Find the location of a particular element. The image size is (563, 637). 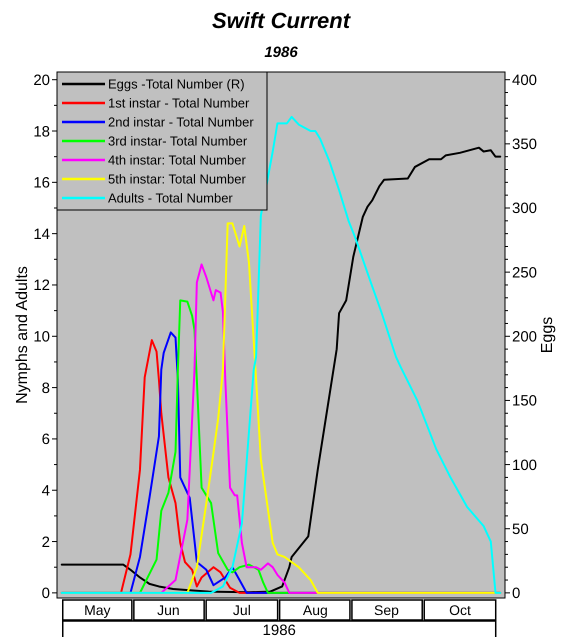

legend-label: 5th instar: Total Number is located at coordinates (177, 179).